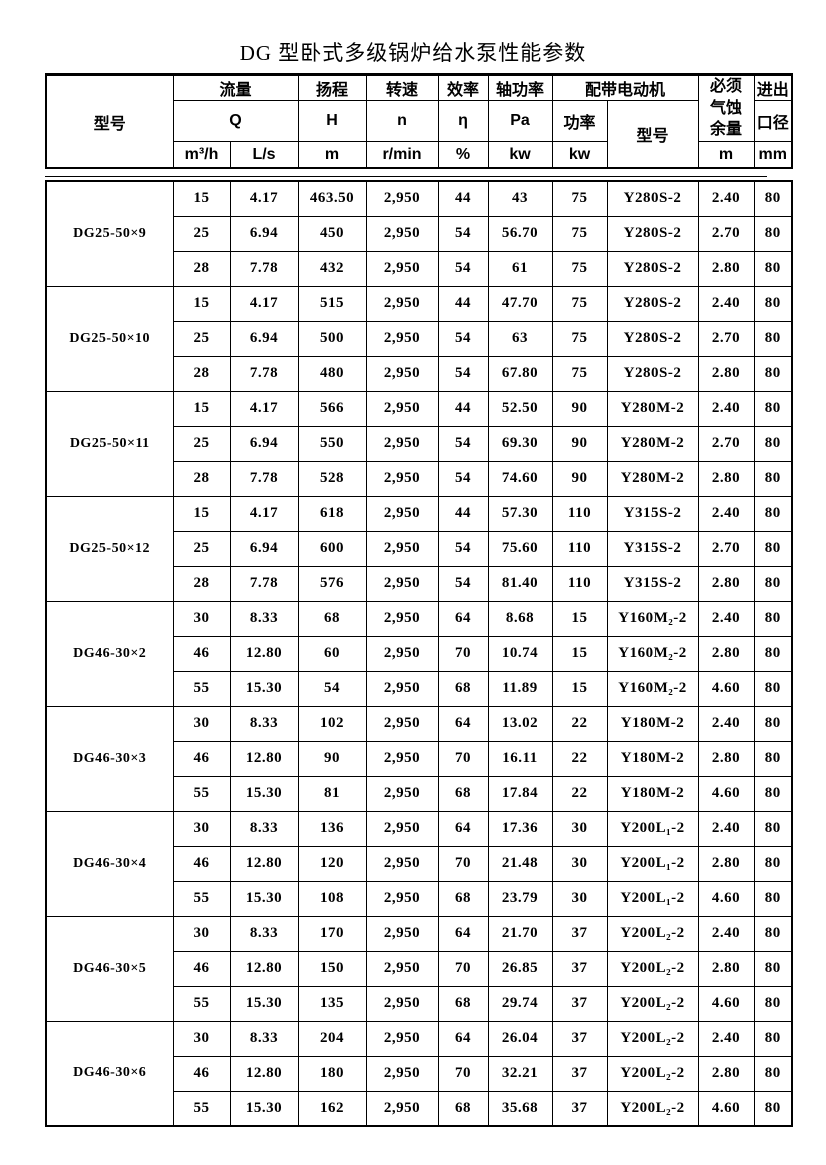 Image resolution: width=826 pixels, height=1165 pixels. Describe the element at coordinates (332, 268) in the screenshot. I see `head-cell: 432` at that location.